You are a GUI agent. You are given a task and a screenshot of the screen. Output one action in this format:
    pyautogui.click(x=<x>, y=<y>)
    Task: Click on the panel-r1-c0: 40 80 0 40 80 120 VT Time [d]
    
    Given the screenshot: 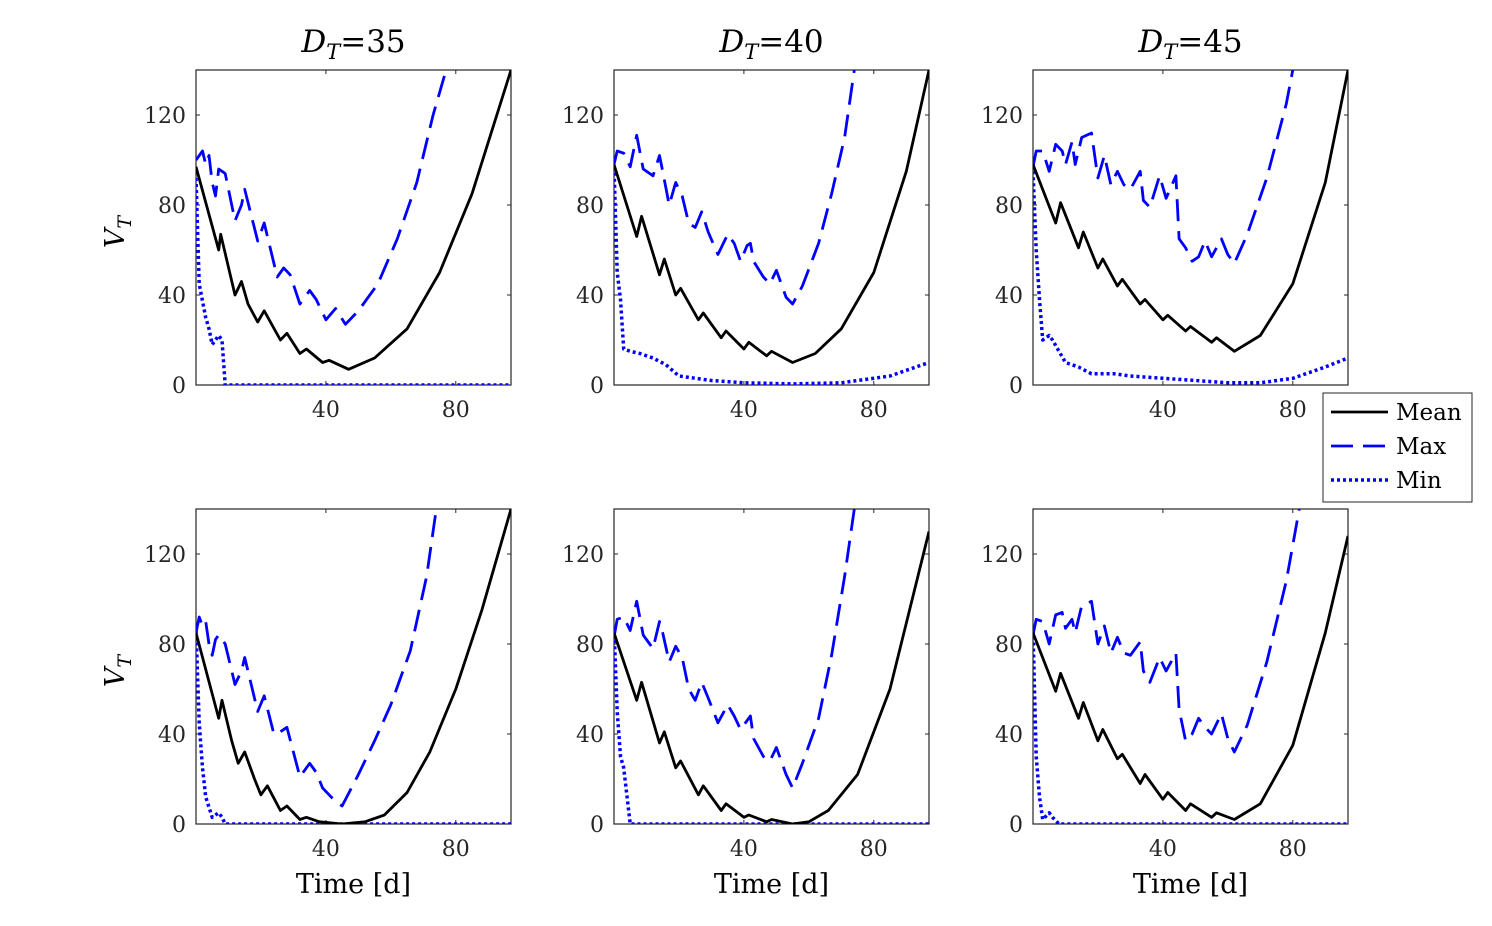 What is the action you would take?
    pyautogui.click(x=306, y=704)
    